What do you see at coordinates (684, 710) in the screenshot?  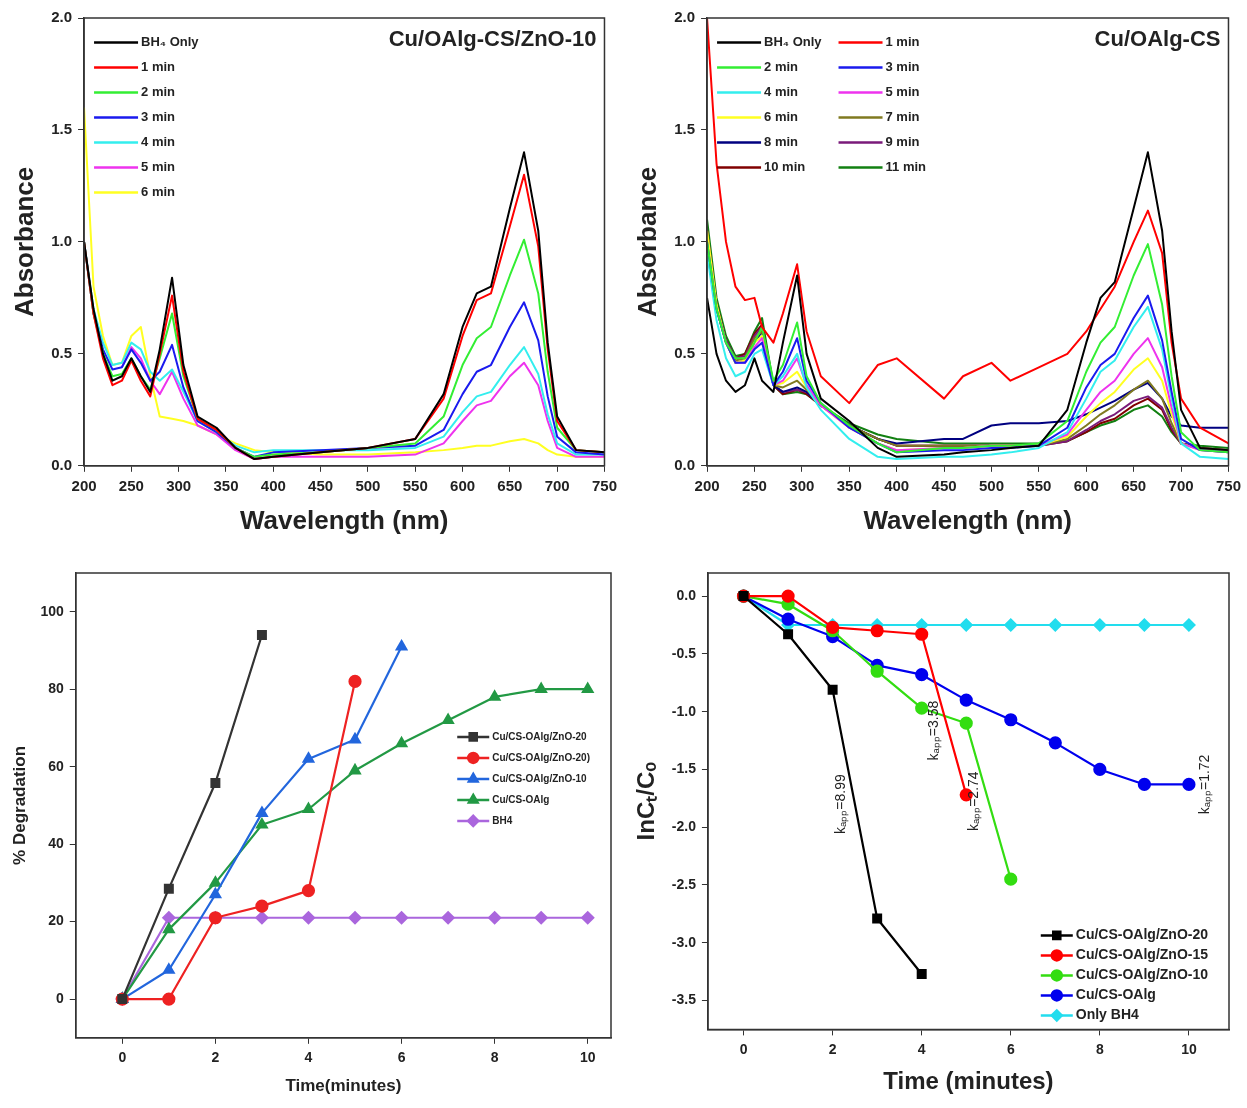 I see `y-tick-label: -1.0` at bounding box center [684, 710].